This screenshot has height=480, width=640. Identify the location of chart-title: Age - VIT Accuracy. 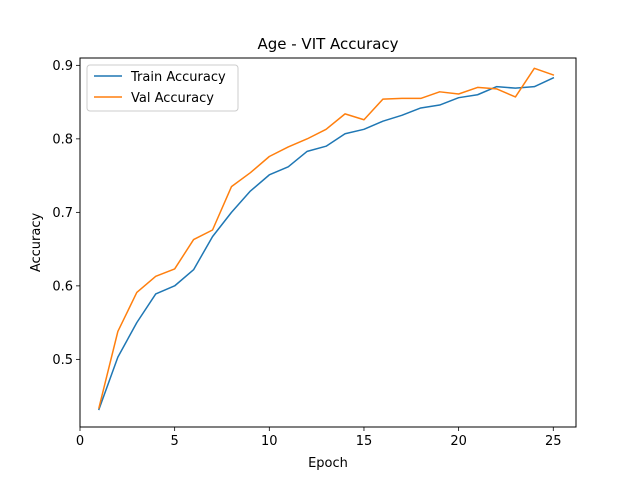
(327, 44).